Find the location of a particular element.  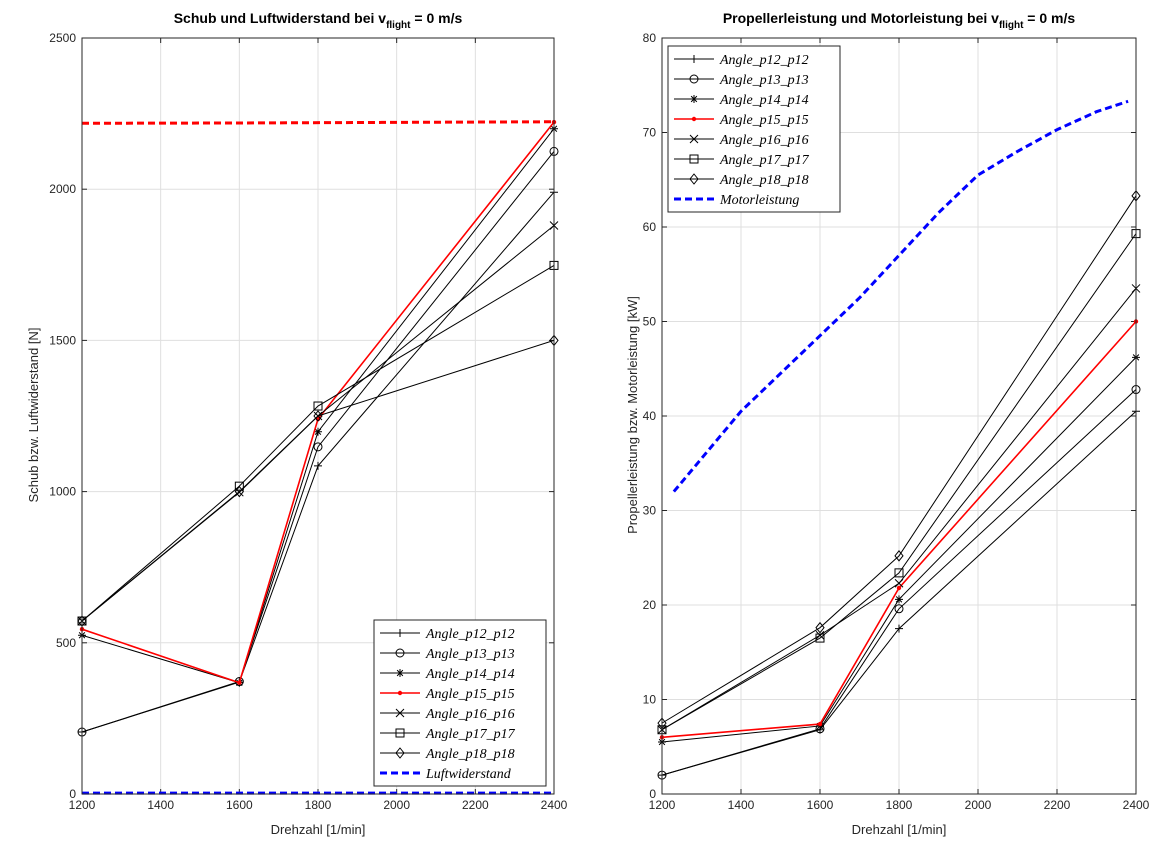

y-tick-label: 1000 is located at coordinates (62, 492).